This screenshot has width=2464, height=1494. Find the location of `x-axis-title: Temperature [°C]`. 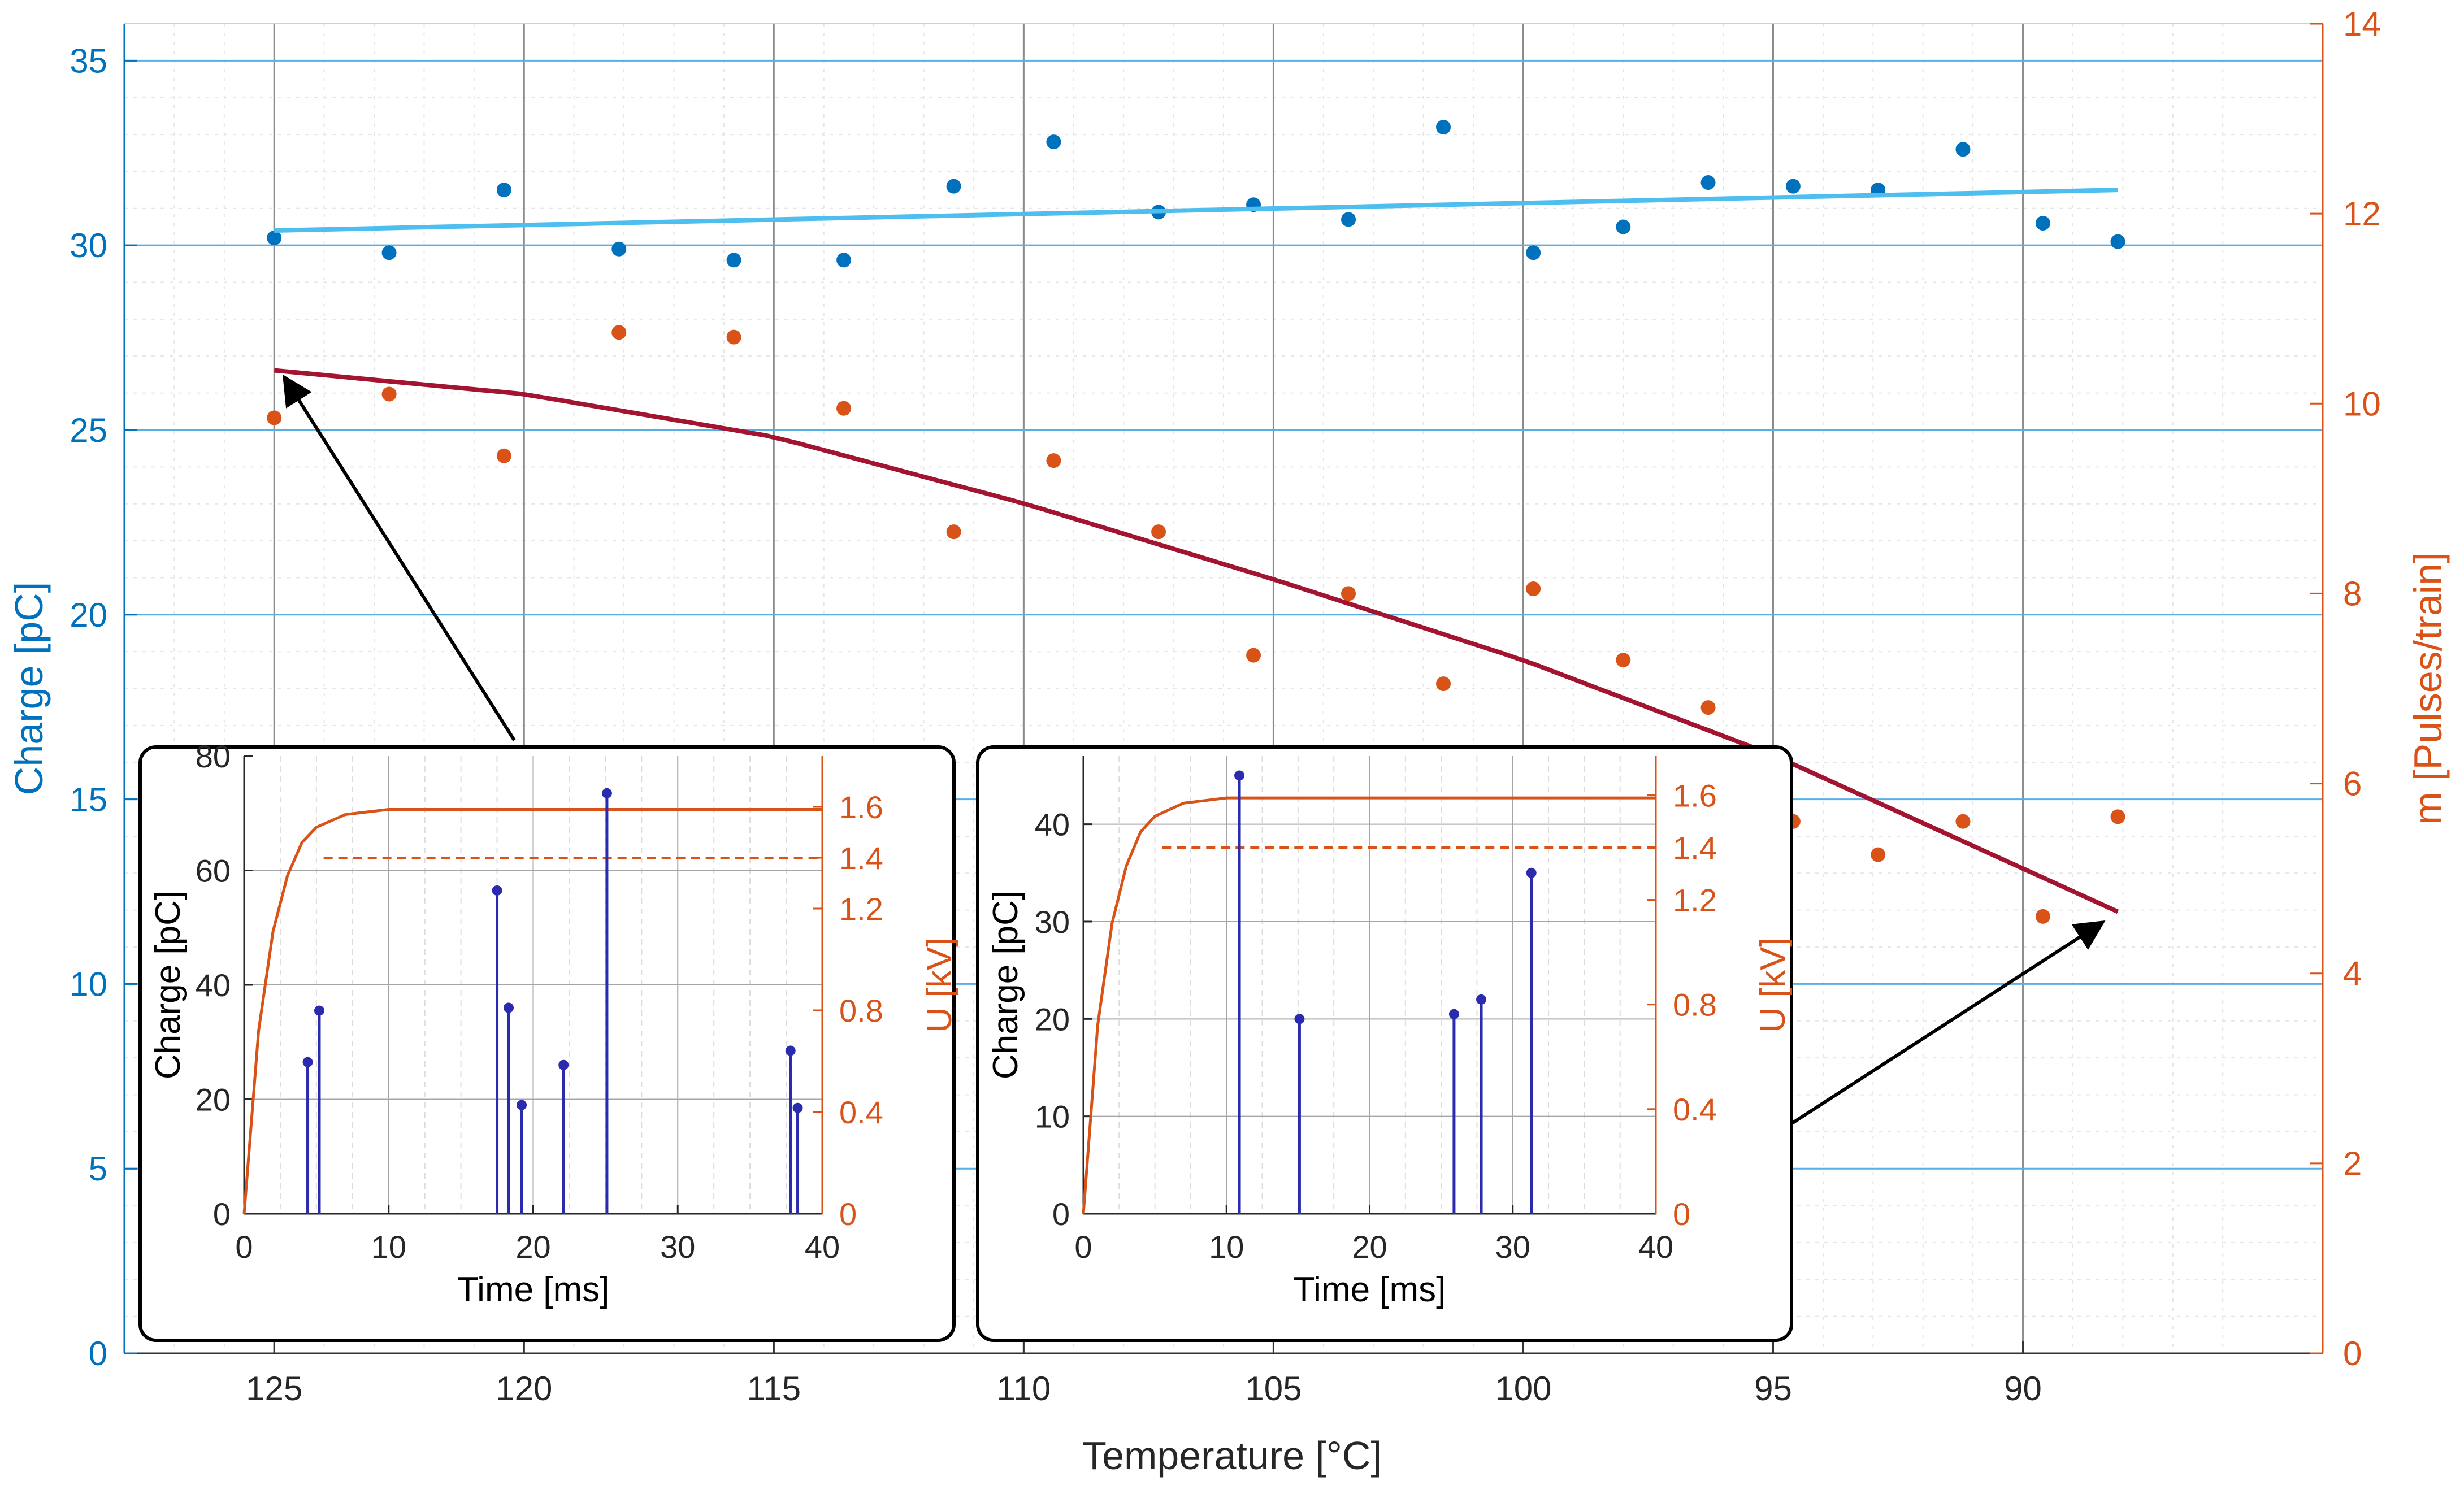

x-axis-title: Temperature [°C] is located at coordinates (1232, 1456).